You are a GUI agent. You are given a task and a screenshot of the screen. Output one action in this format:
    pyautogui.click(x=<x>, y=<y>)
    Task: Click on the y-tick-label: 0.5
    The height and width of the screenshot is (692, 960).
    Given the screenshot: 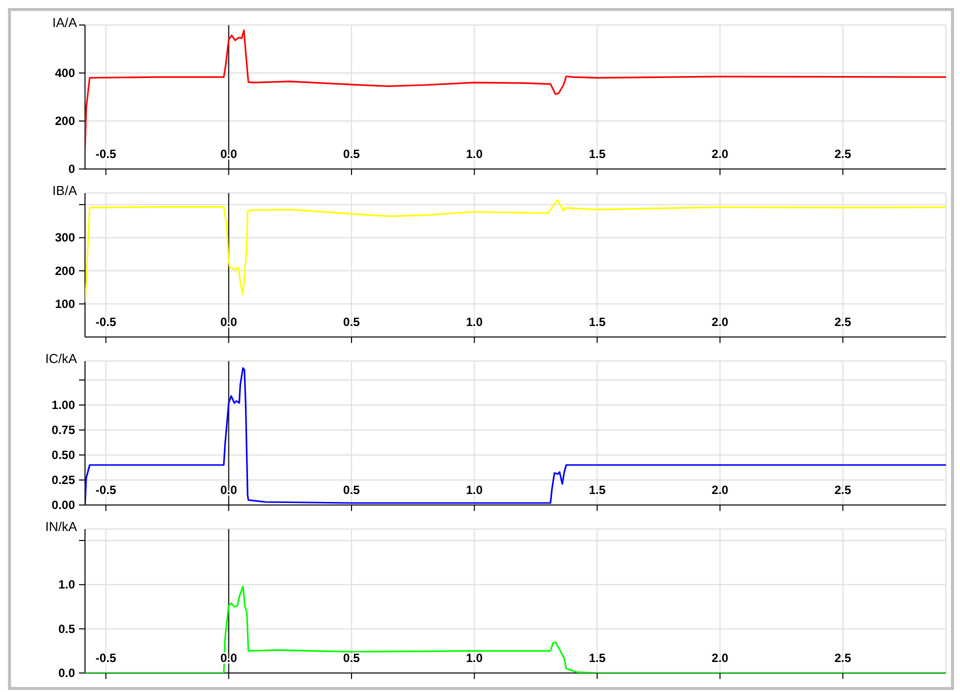 What is the action you would take?
    pyautogui.click(x=67, y=629)
    